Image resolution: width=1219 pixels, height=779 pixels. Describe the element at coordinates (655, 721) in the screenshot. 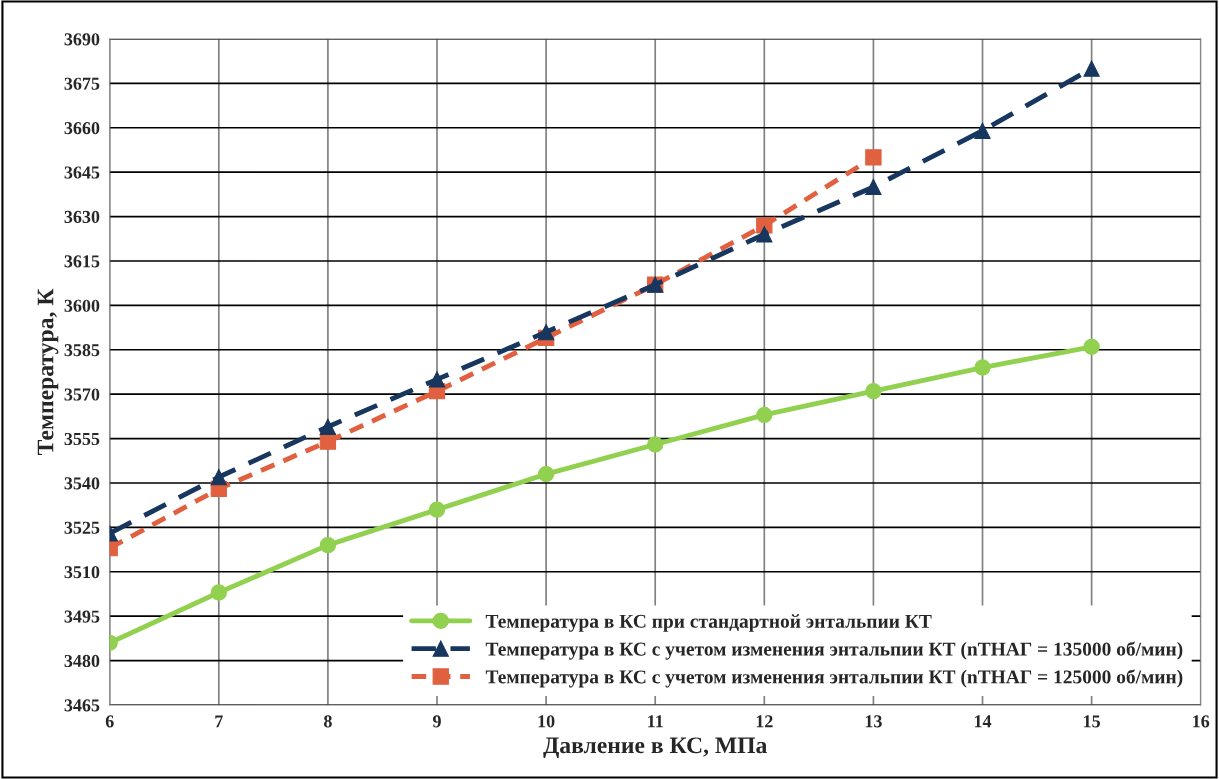

I see `x-tick-label: 11` at that location.